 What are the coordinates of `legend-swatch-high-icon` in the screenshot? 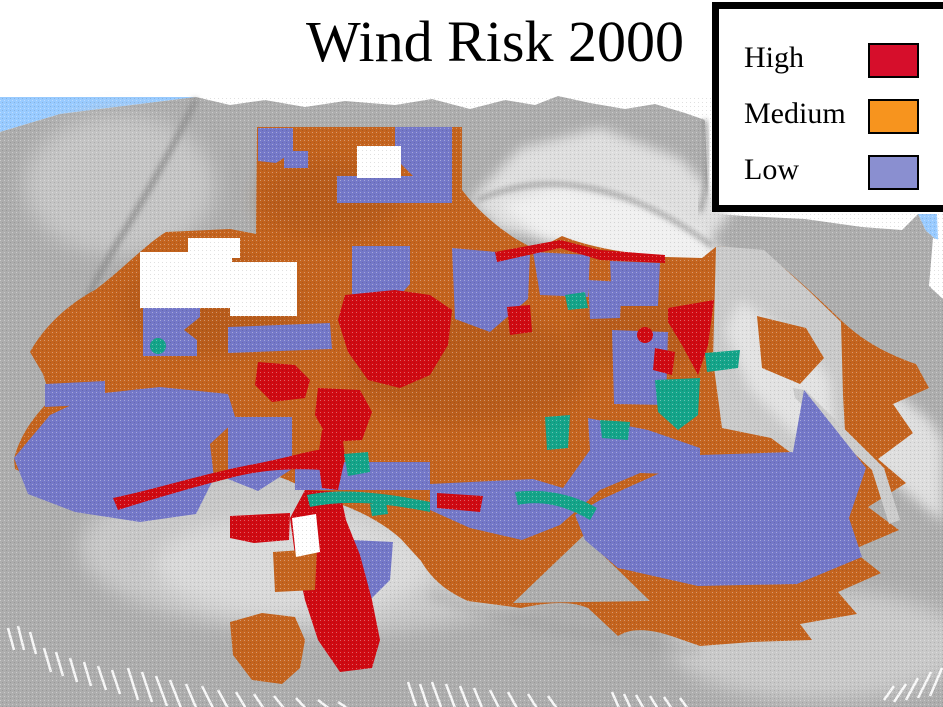 It's located at (893, 60).